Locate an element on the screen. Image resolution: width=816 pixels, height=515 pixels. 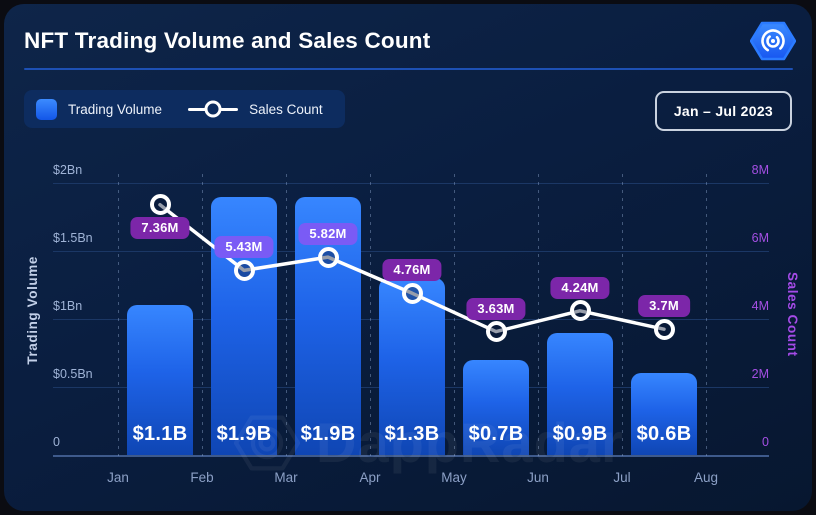
left-axis-tick-label: $2Bn is located at coordinates (68, 170).